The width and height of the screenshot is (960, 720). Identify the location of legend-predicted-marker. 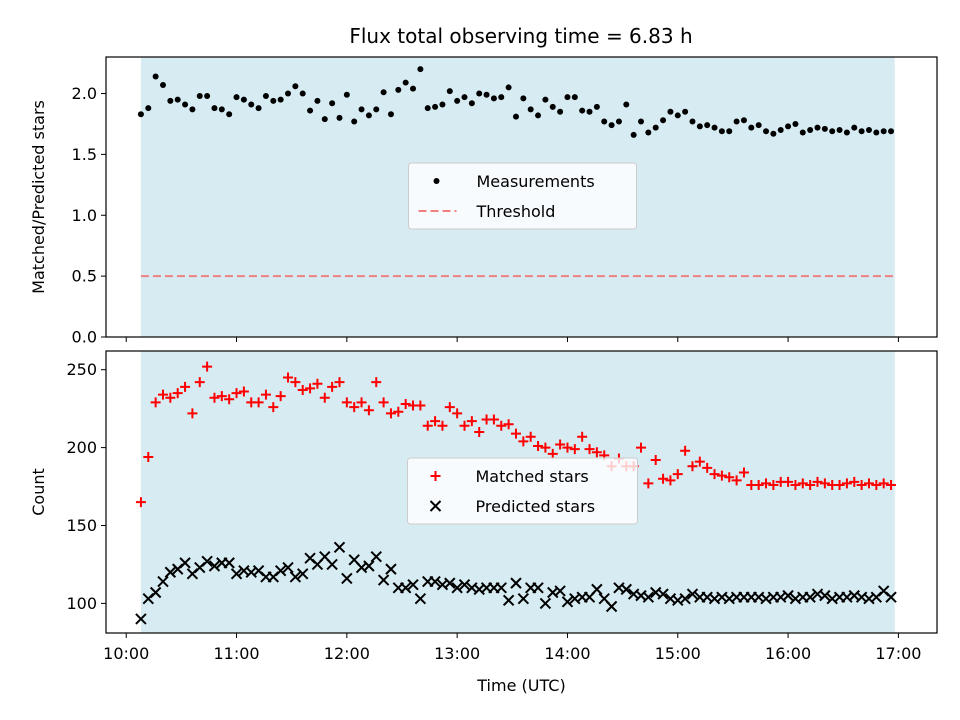
(435, 506).